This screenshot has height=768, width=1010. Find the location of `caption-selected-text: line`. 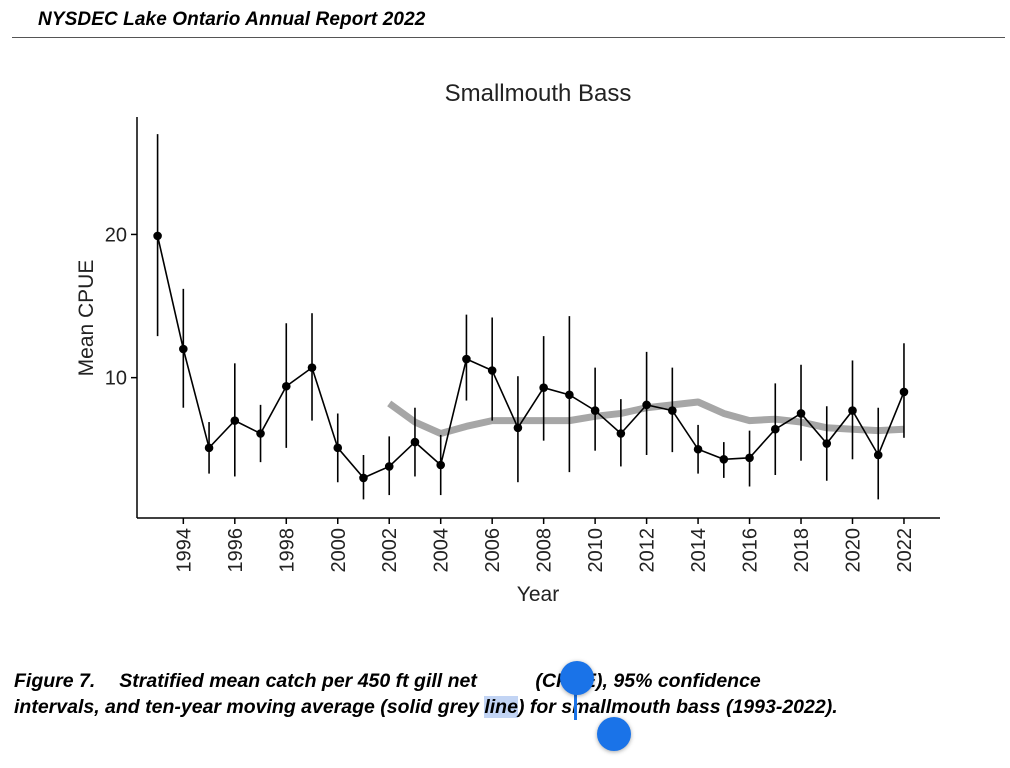

caption-selected-text: line is located at coordinates (501, 707).